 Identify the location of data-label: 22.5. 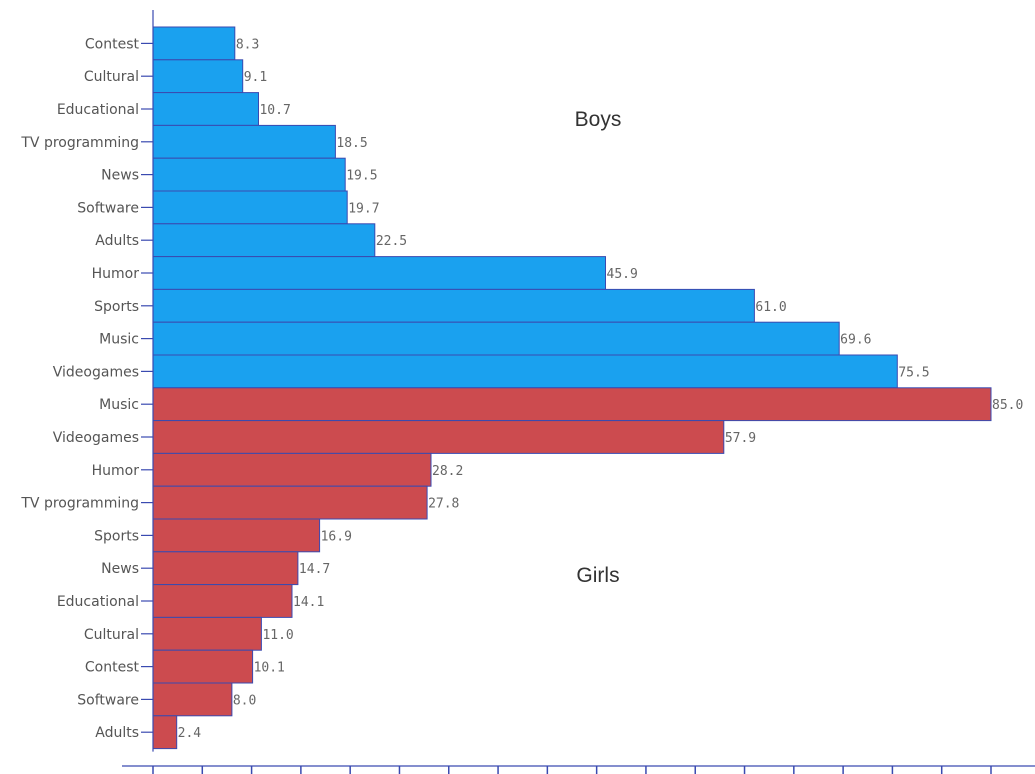
(391, 241).